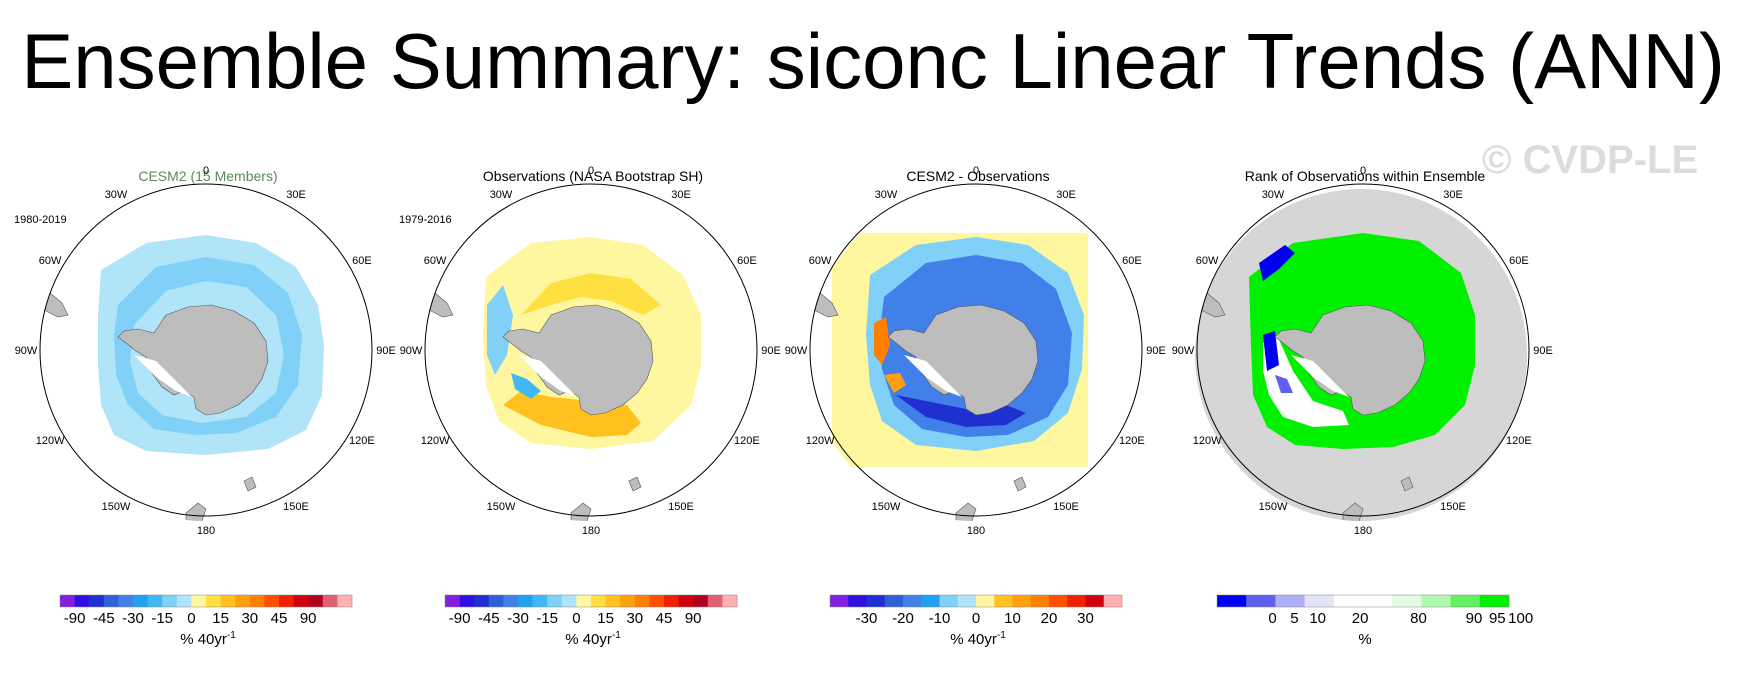 The width and height of the screenshot is (1746, 674). What do you see at coordinates (1360, 618) in the screenshot?
I see `colorbar-tick-label: 20` at bounding box center [1360, 618].